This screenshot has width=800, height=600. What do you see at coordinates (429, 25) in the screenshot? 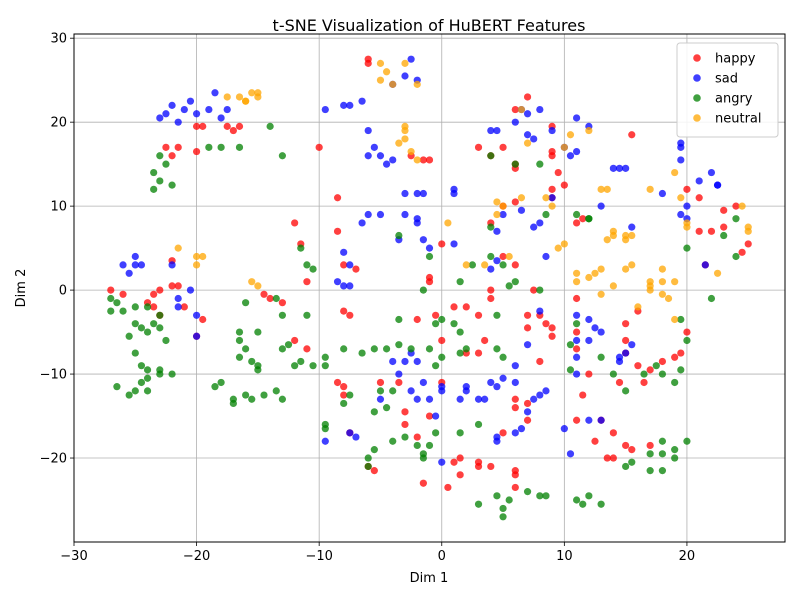
I see `chart-title: t-SNE Visualization of HuBERT Features` at bounding box center [429, 25].